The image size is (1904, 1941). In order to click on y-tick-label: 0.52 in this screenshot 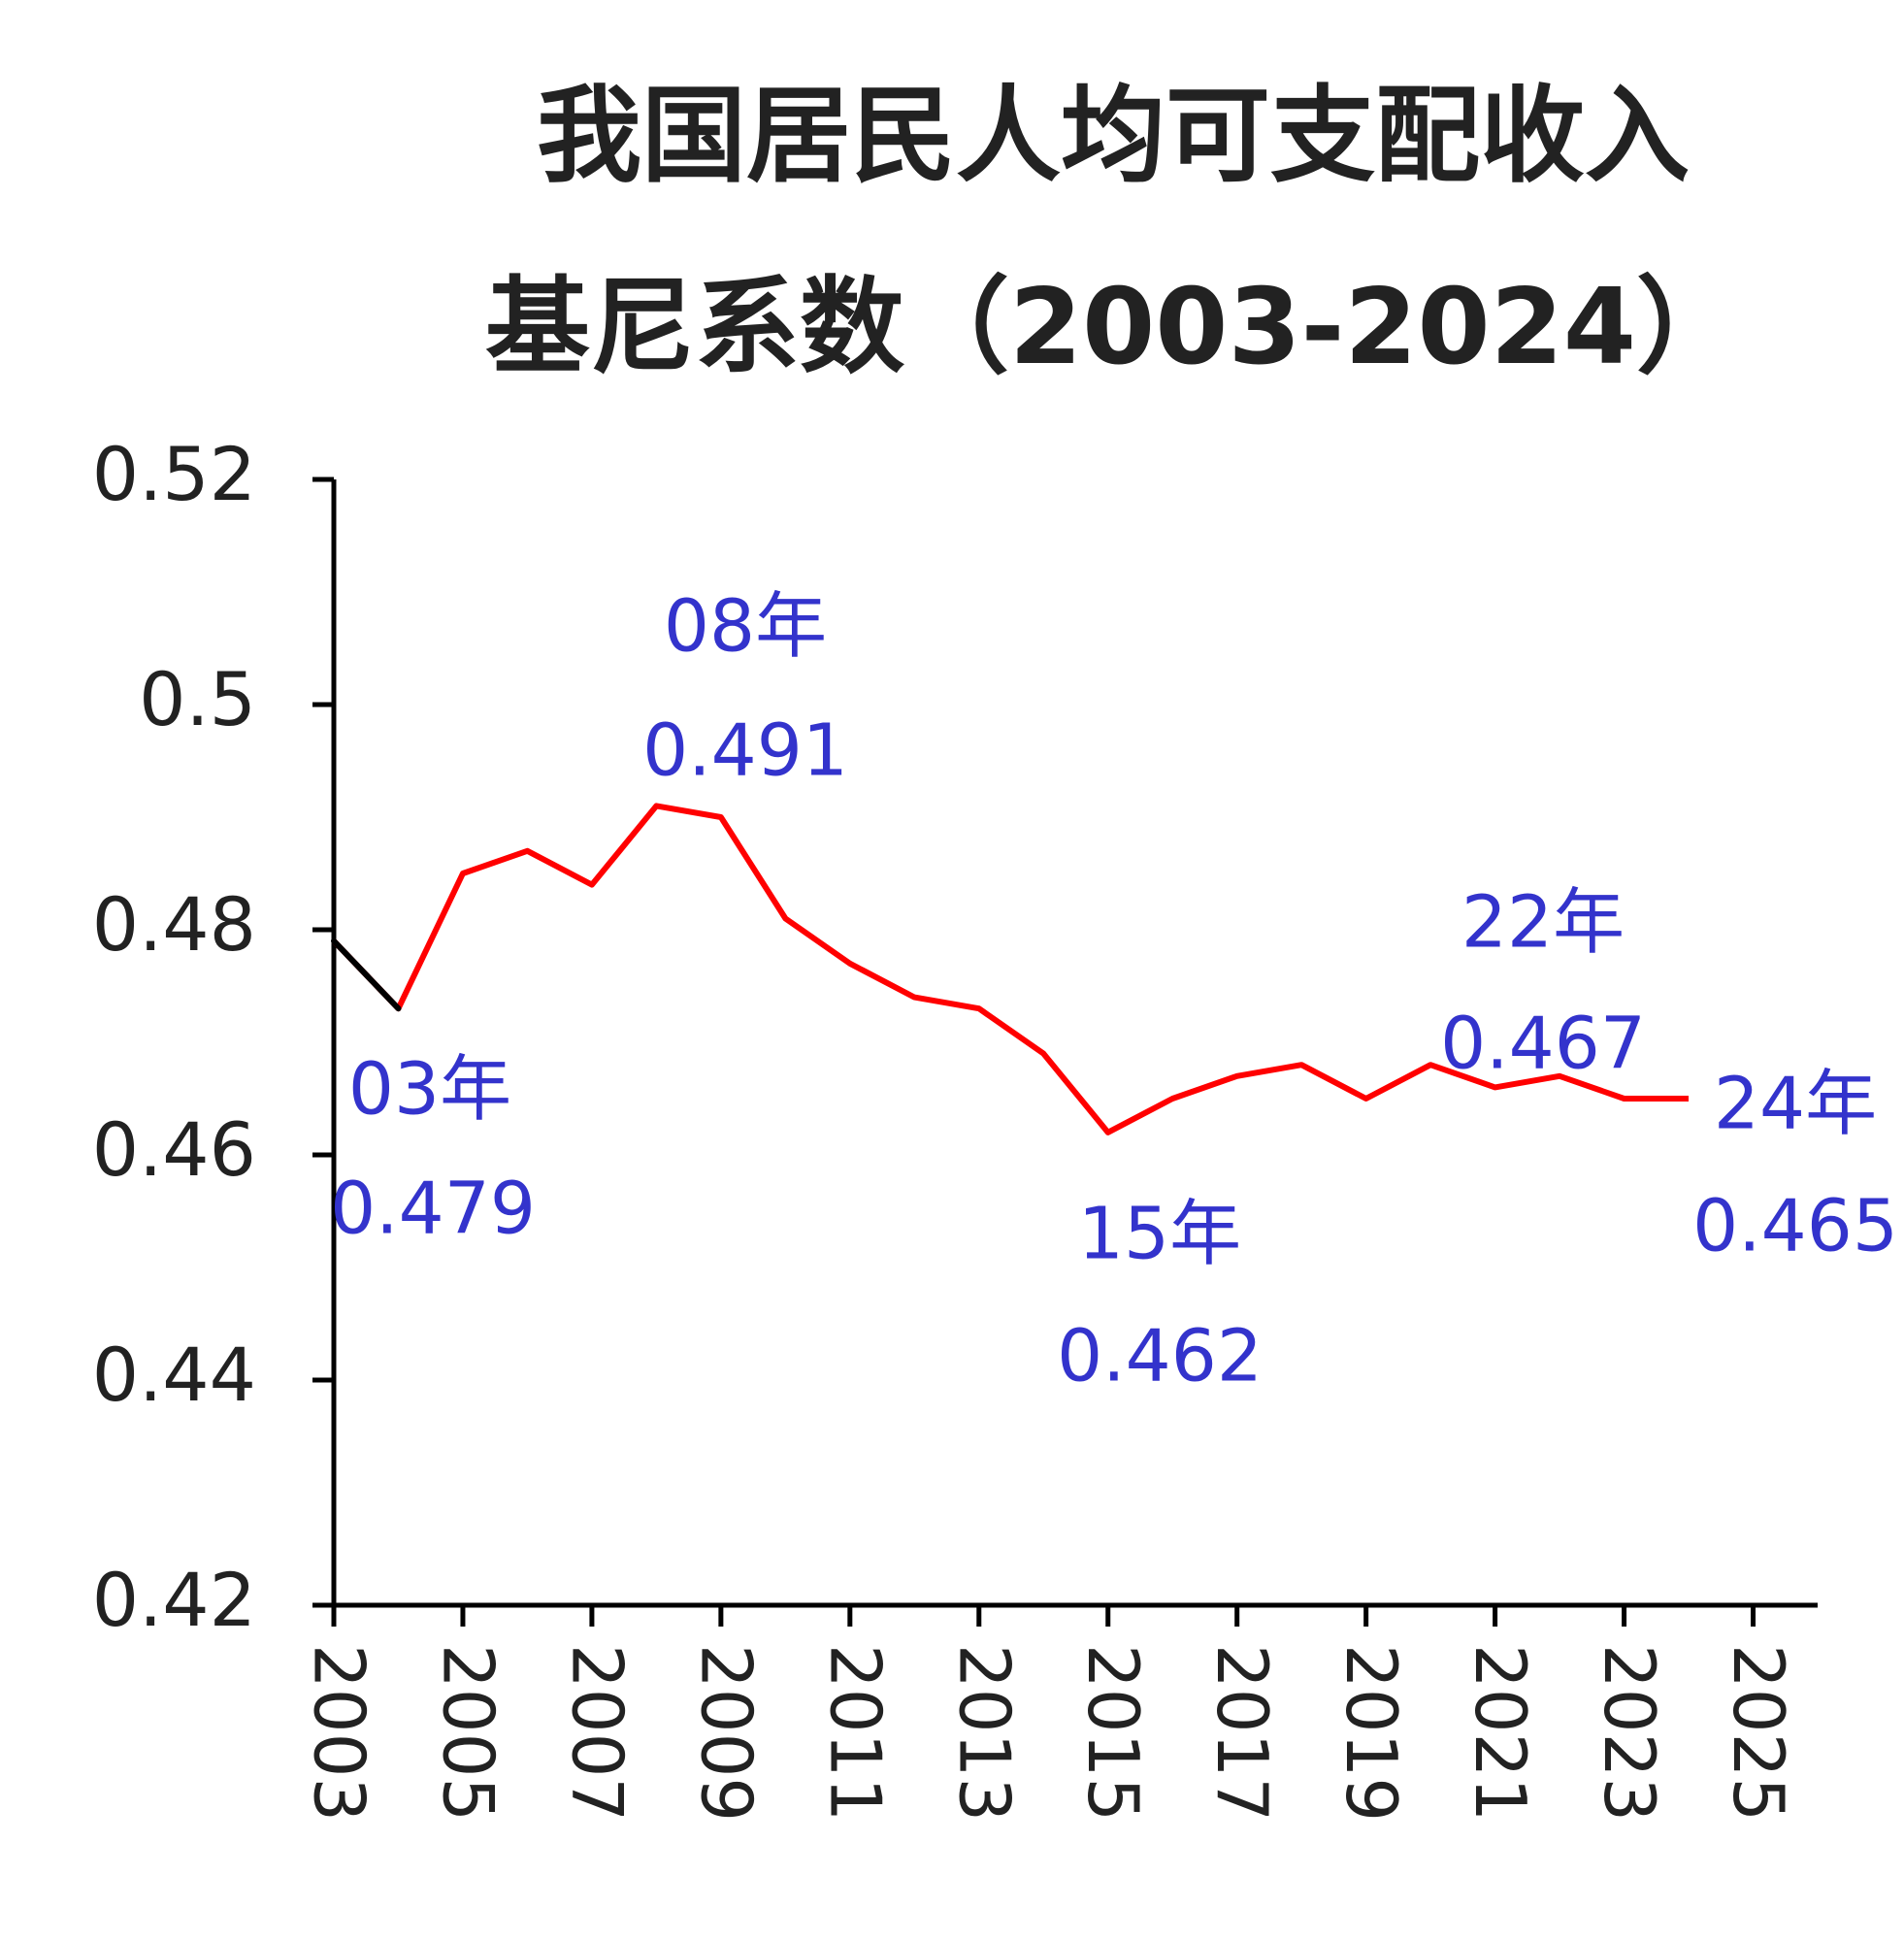, I will do `click(174, 474)`.